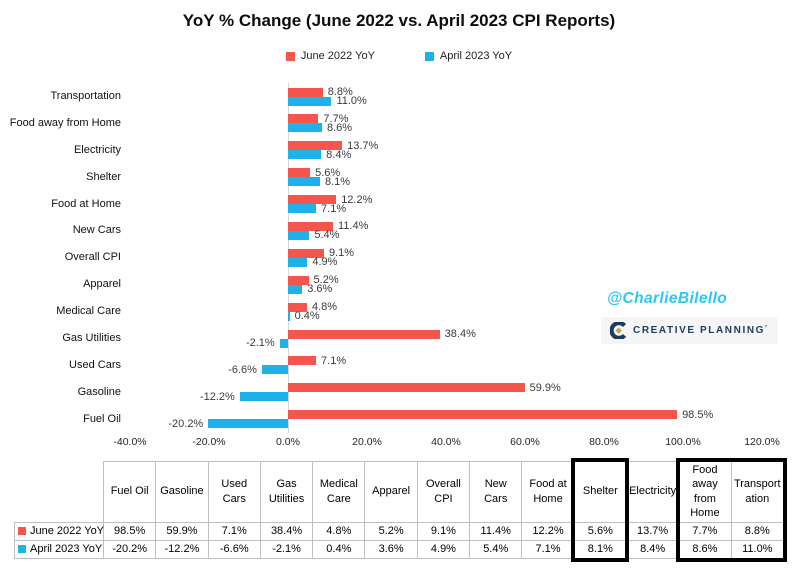 The width and height of the screenshot is (798, 579). I want to click on legend-item-april: April 2023 YoY, so click(468, 56).